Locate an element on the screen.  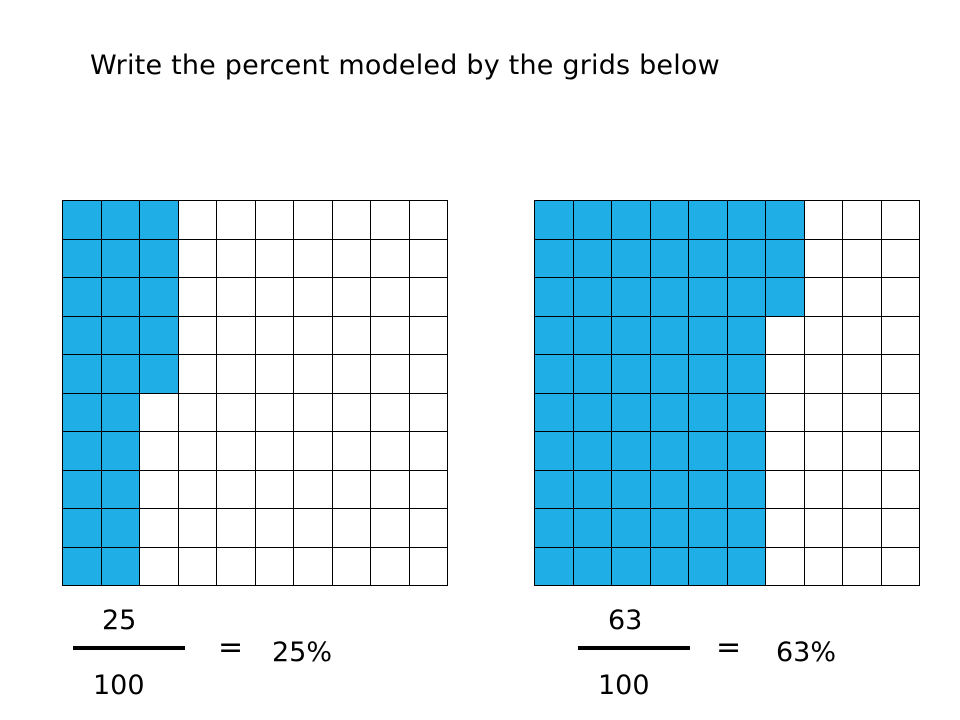
percent-answer-left: 25% is located at coordinates (302, 652).